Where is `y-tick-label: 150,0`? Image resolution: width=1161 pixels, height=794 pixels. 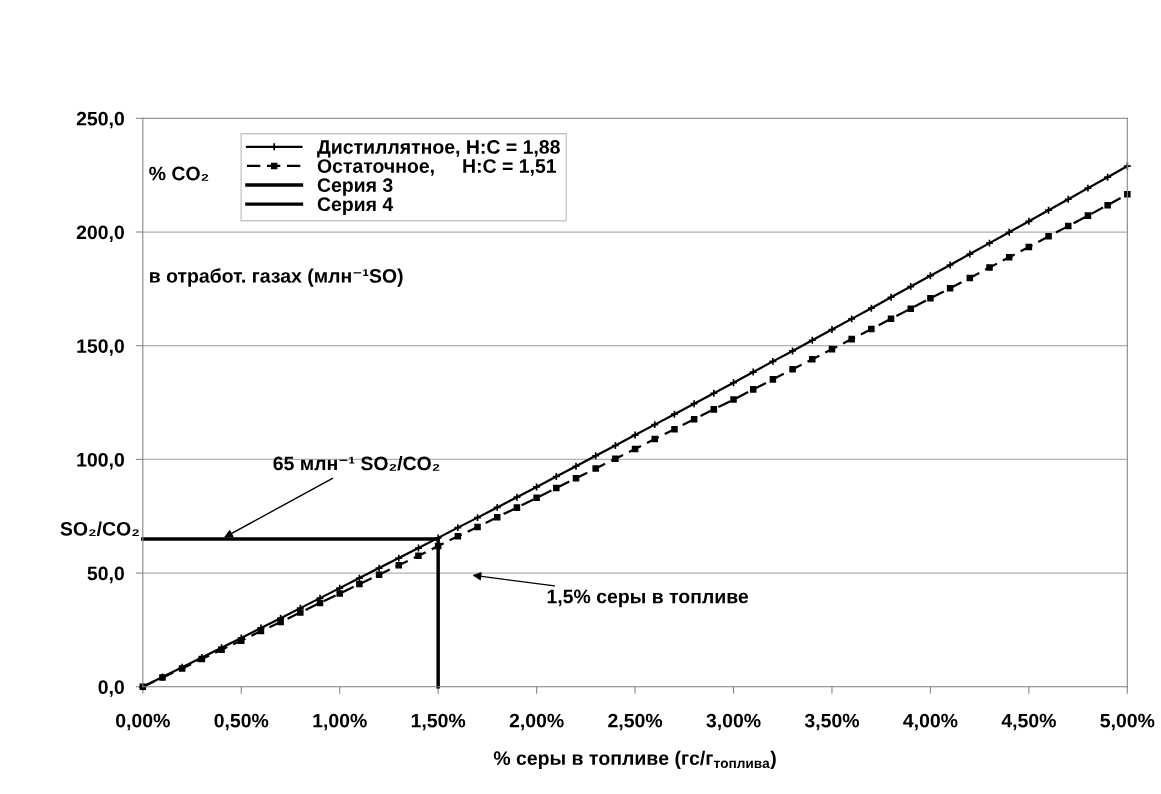
y-tick-label: 150,0 is located at coordinates (100, 347).